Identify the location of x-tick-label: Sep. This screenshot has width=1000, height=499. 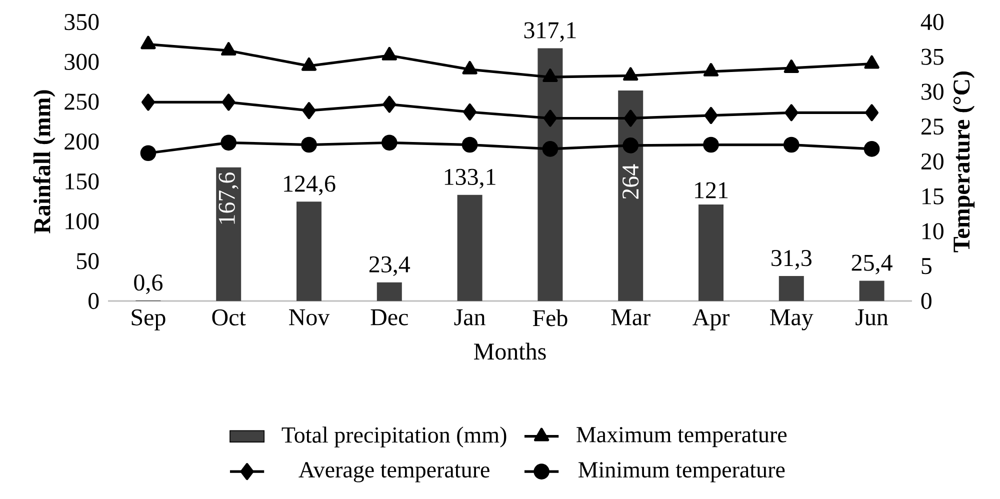
(149, 319).